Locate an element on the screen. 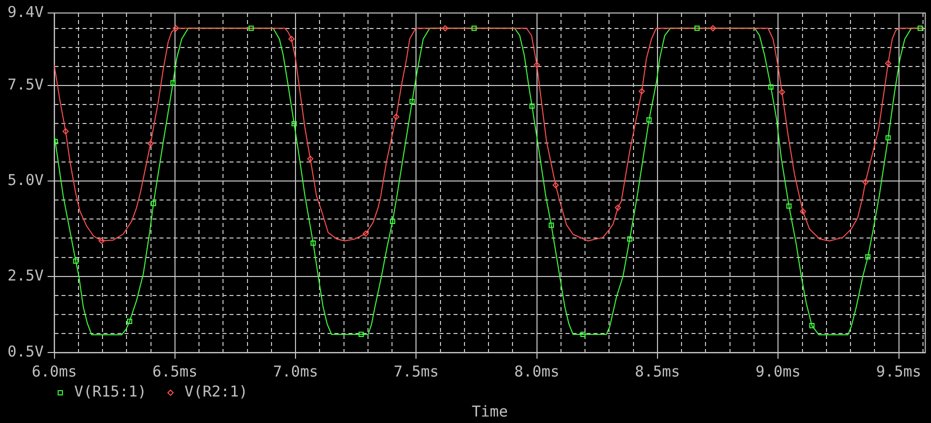 This screenshot has height=423, width=931. y-tick-label: 5.0V is located at coordinates (25, 179).